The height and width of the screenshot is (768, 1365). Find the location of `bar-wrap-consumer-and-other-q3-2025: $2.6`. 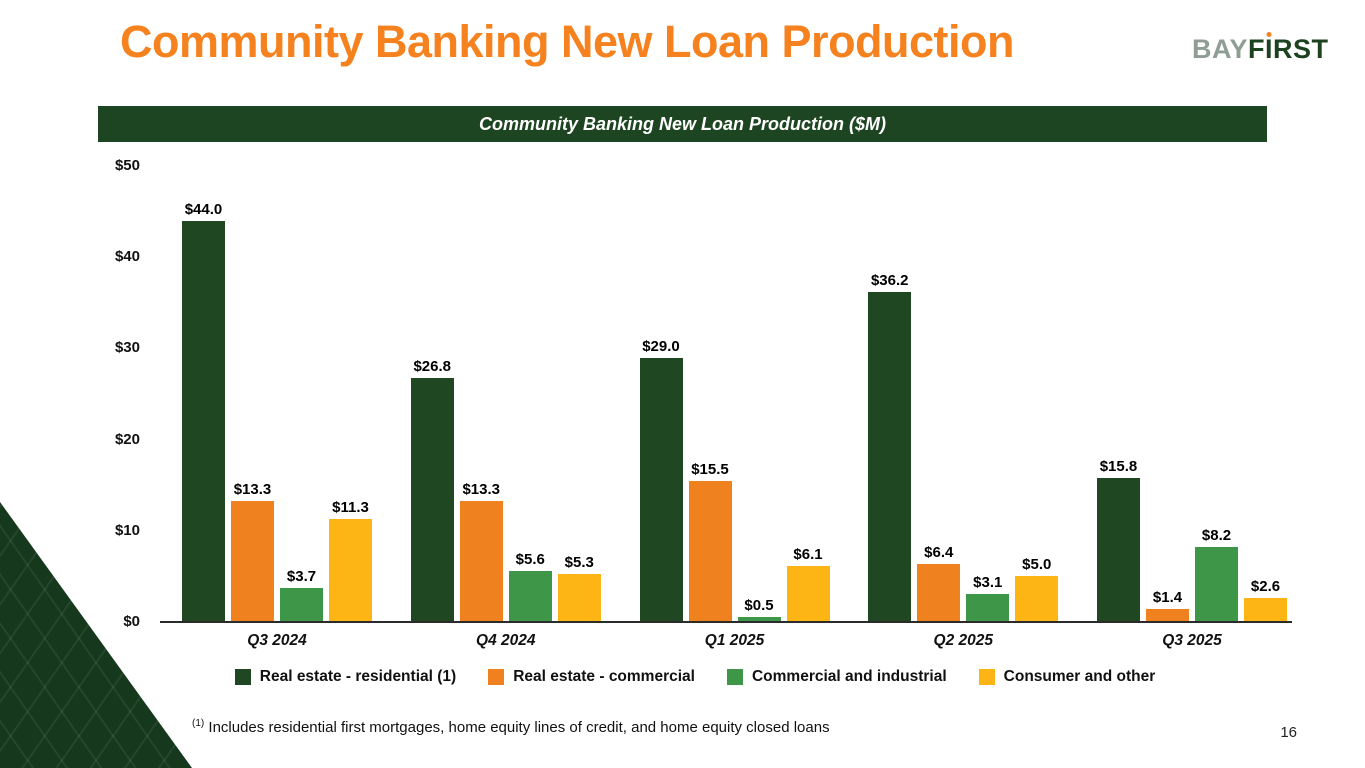

bar-wrap-consumer-and-other-q3-2025: $2.6 is located at coordinates (1265, 600).